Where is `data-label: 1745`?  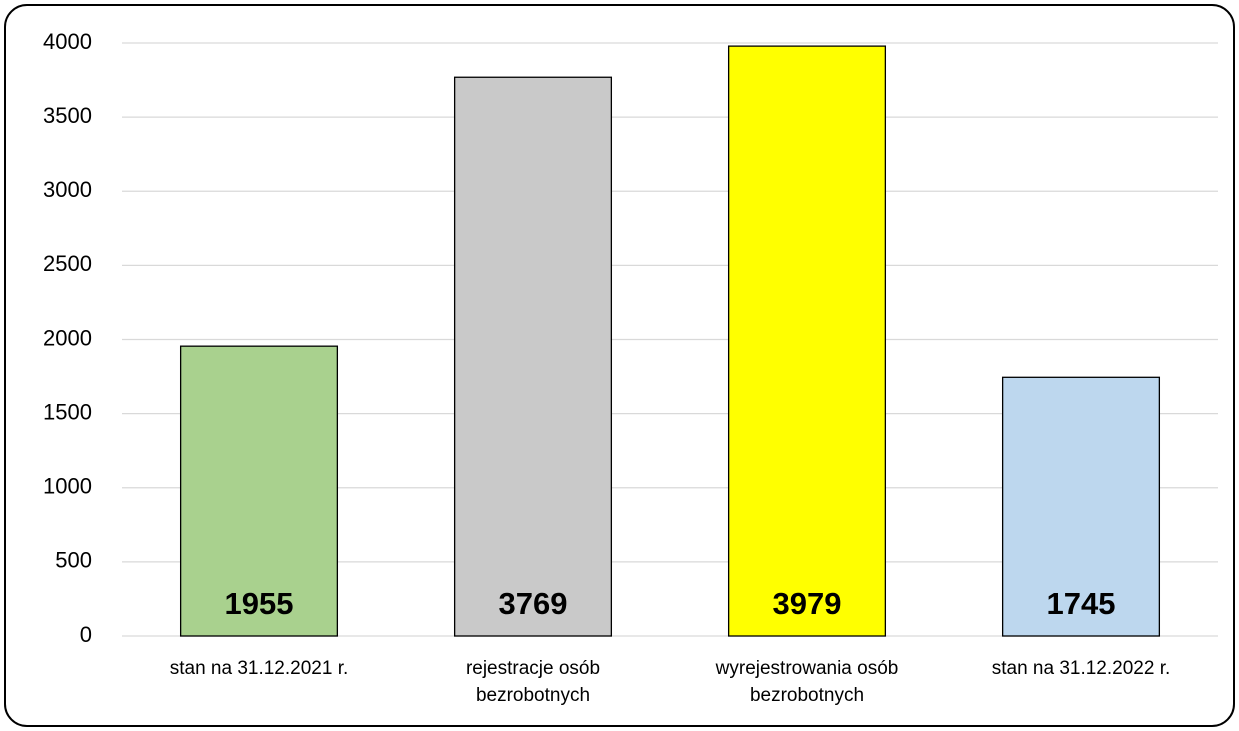
data-label: 1745 is located at coordinates (1081, 603).